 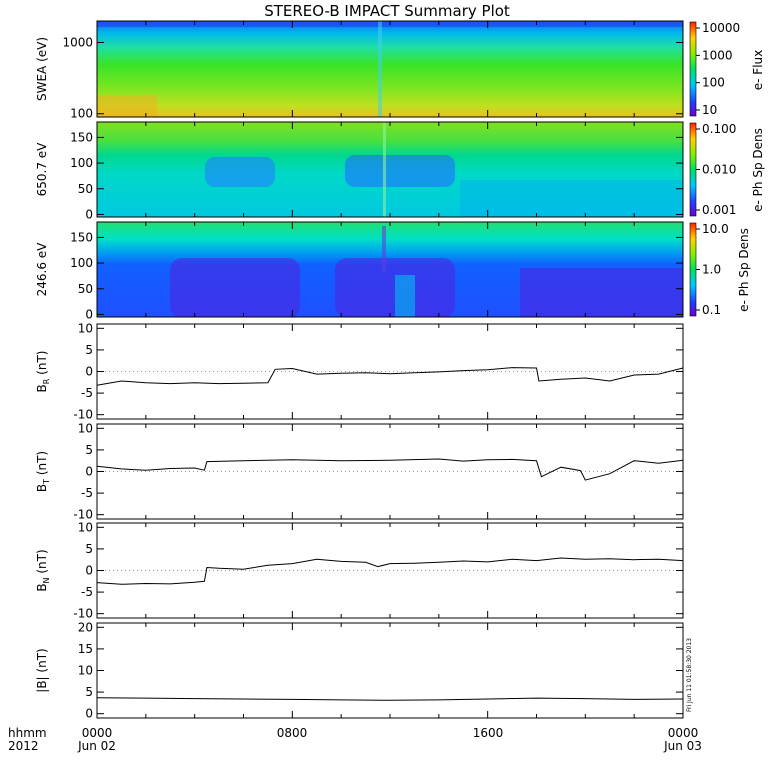 I want to click on spectrogram-650eV, so click(x=390, y=169).